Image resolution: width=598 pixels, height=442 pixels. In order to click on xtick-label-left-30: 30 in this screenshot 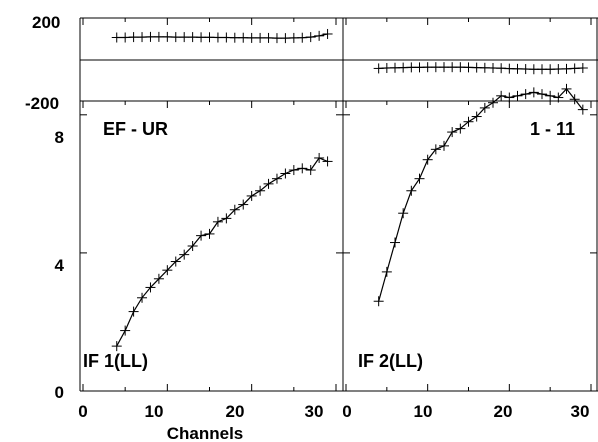, I will do `click(314, 411)`.